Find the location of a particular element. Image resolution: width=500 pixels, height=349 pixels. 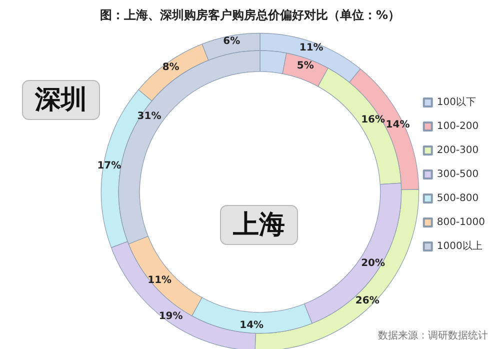

chart-title: 图：上海、深圳购房客户购房总价偏好对比（单位：%） is located at coordinates (250, 15).